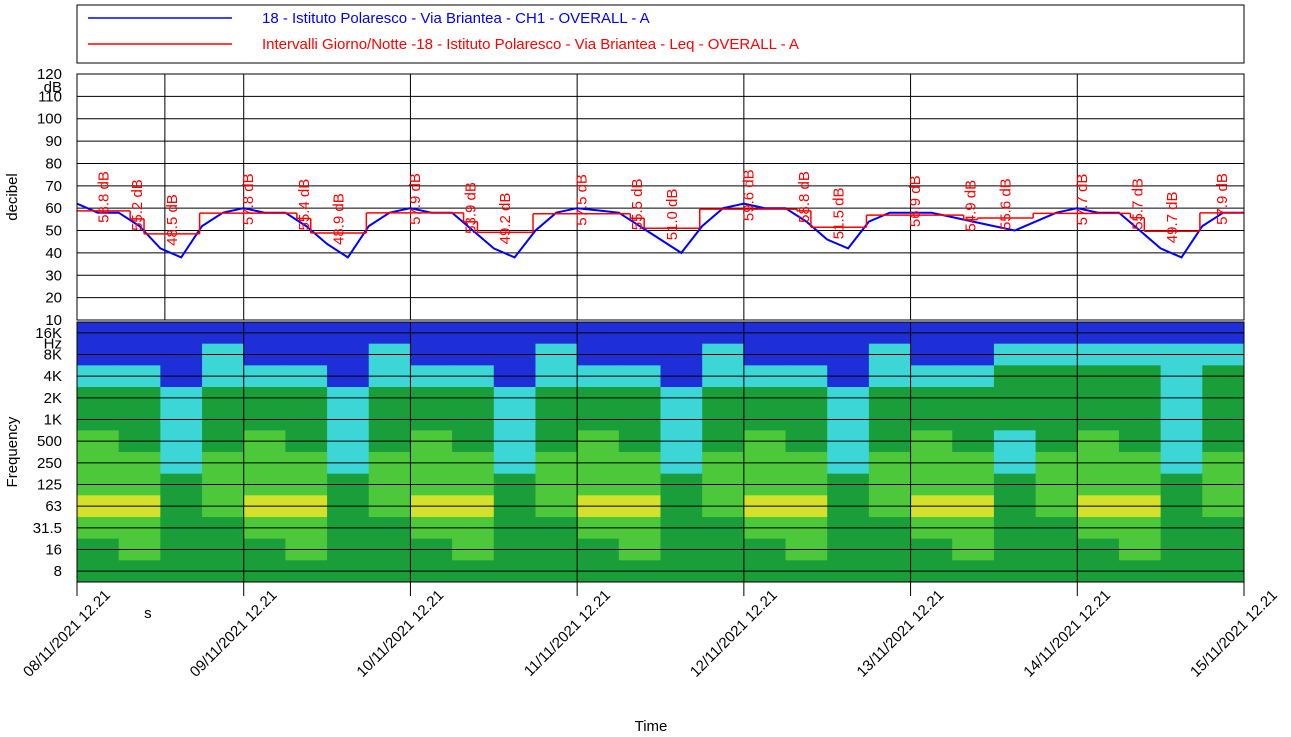  What do you see at coordinates (637, 205) in the screenshot?
I see `value-label: 55.5 dB` at bounding box center [637, 205].